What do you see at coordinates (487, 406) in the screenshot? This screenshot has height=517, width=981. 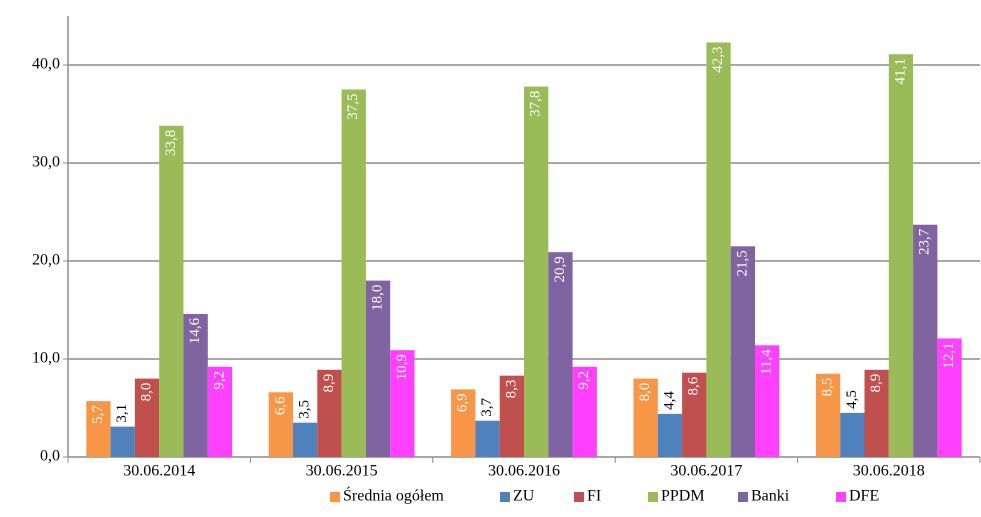 I see `data-label: 3,7` at bounding box center [487, 406].